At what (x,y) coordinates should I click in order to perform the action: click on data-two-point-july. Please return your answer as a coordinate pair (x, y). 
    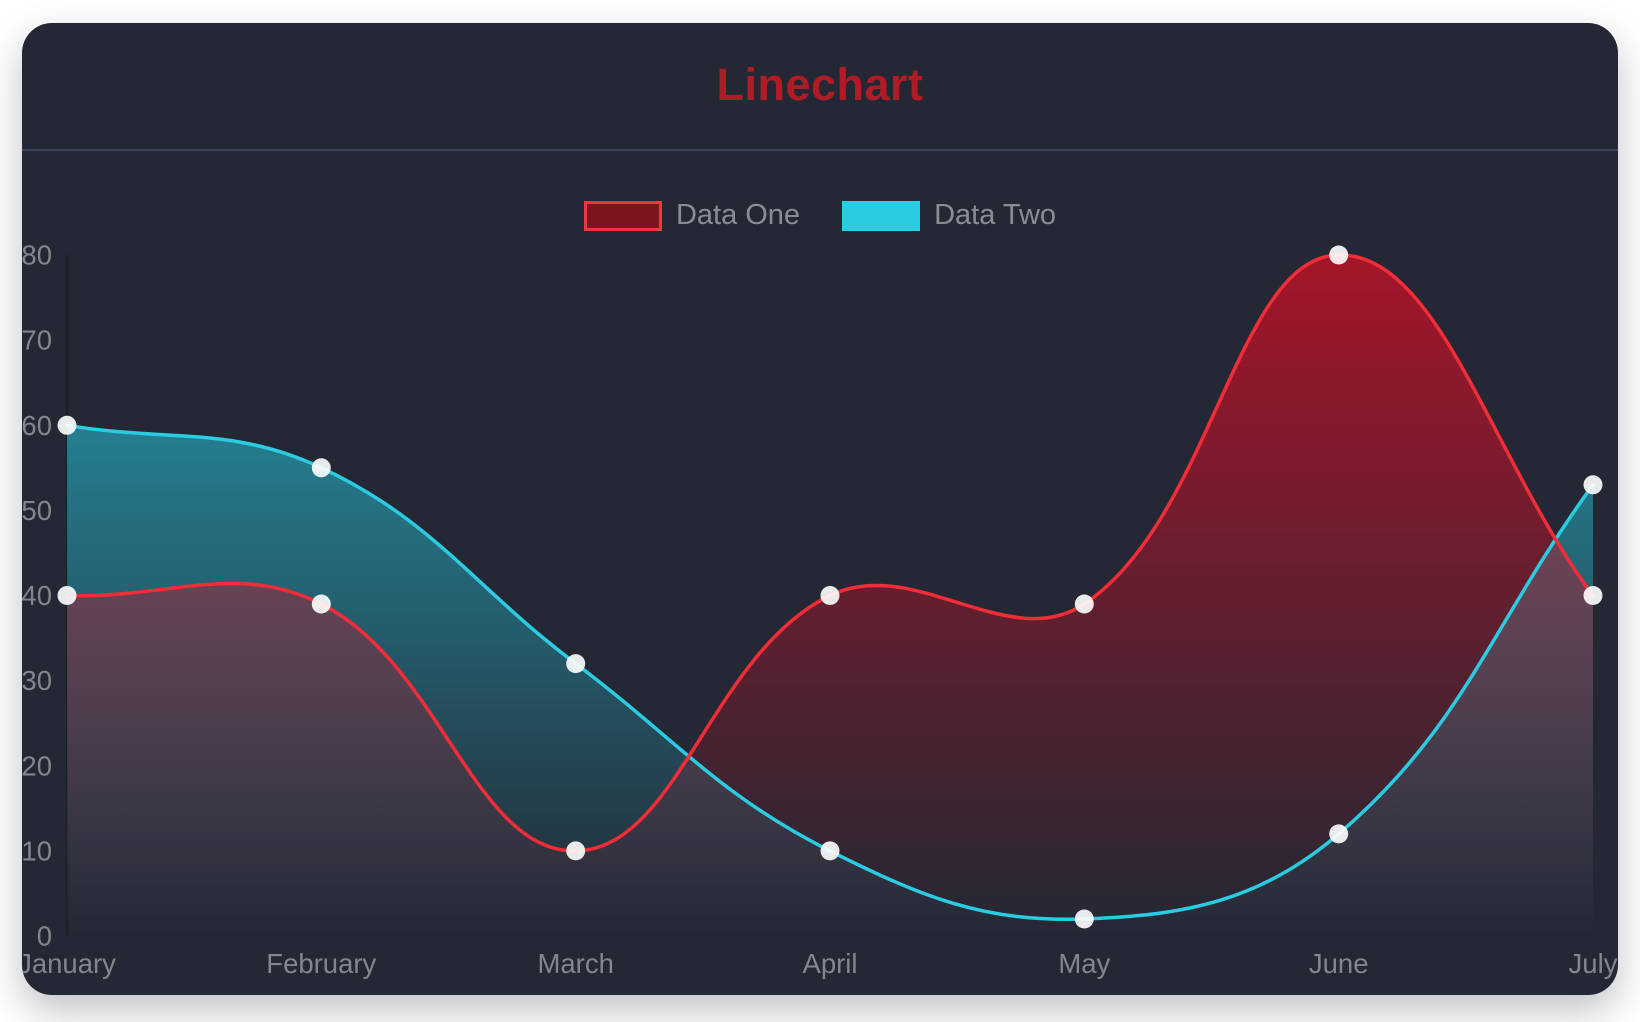
    Looking at the image, I should click on (1593, 485).